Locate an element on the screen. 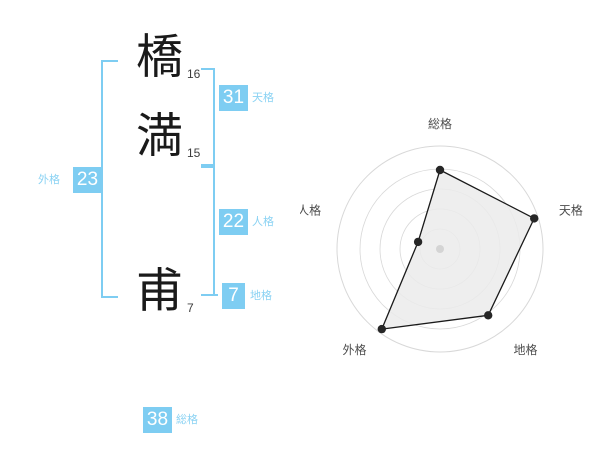 The width and height of the screenshot is (600, 470). outer-bracket-top is located at coordinates (109, 61).